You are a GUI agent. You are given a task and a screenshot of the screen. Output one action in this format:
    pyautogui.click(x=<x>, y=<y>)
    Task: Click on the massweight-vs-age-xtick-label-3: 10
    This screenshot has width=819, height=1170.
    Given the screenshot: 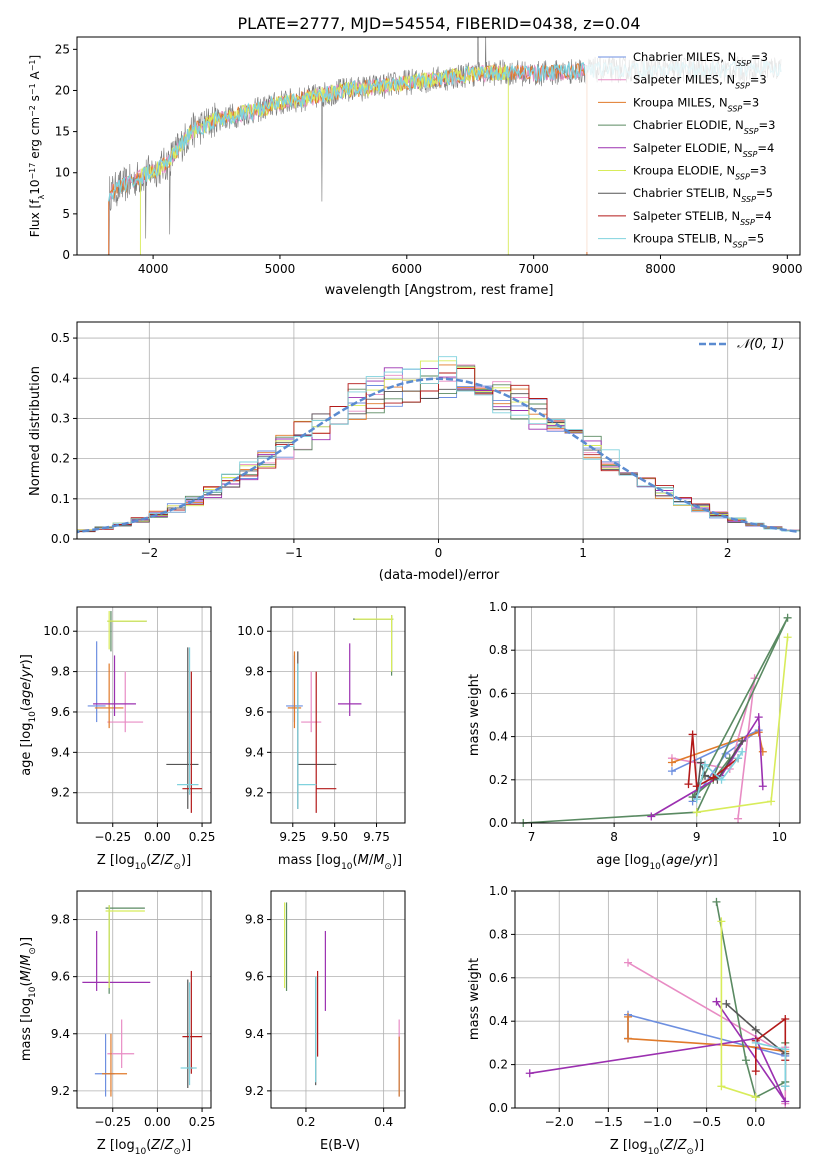 What is the action you would take?
    pyautogui.click(x=779, y=837)
    